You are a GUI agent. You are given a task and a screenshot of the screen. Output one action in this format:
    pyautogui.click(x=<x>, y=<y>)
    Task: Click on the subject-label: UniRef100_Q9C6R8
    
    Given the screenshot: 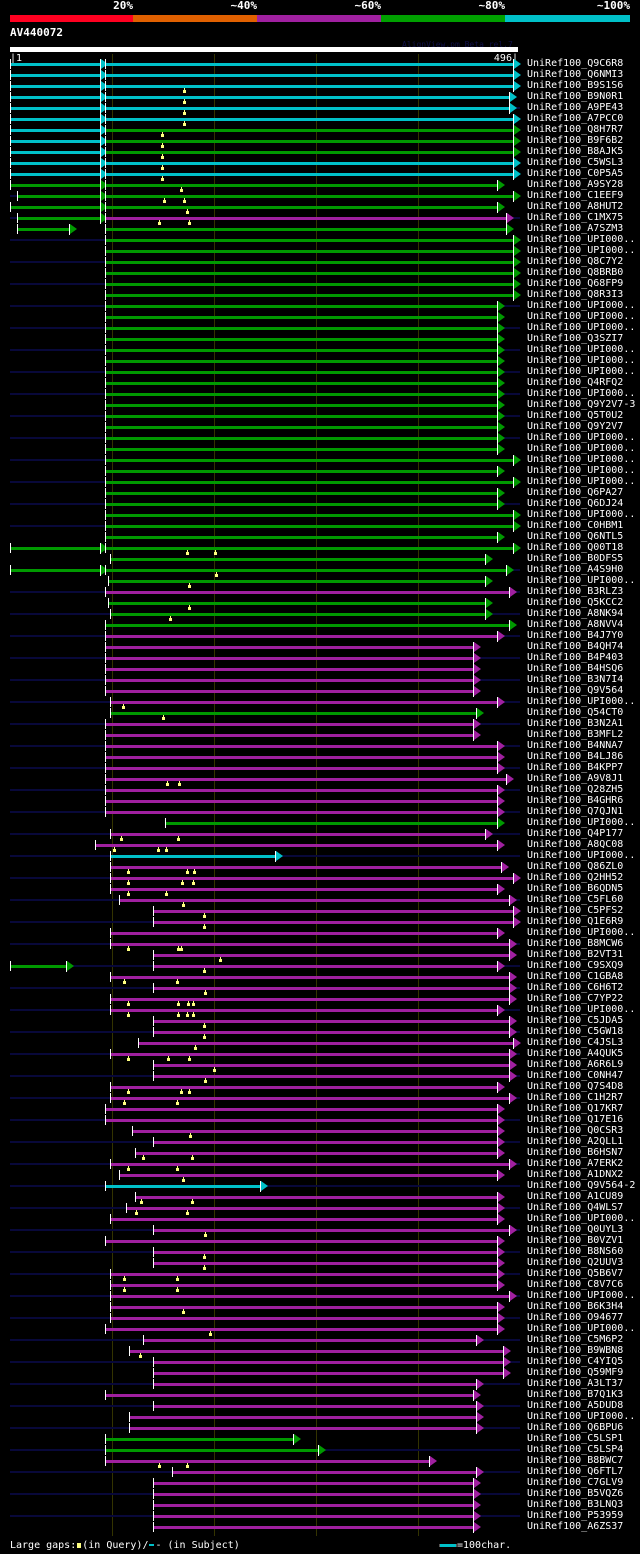 What is the action you would take?
    pyautogui.click(x=575, y=63)
    